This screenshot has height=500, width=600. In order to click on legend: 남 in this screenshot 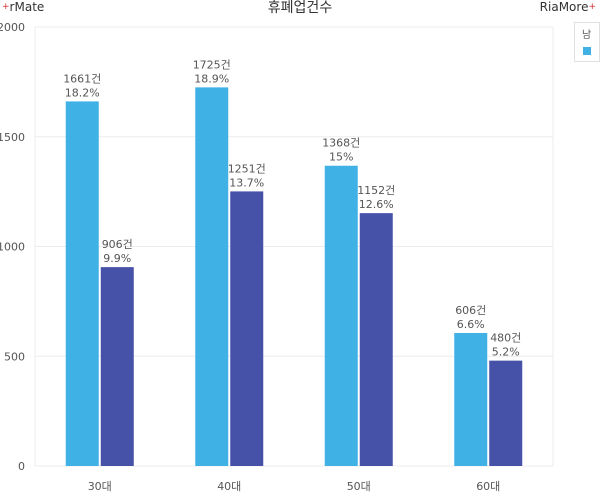, I will do `click(587, 42)`.